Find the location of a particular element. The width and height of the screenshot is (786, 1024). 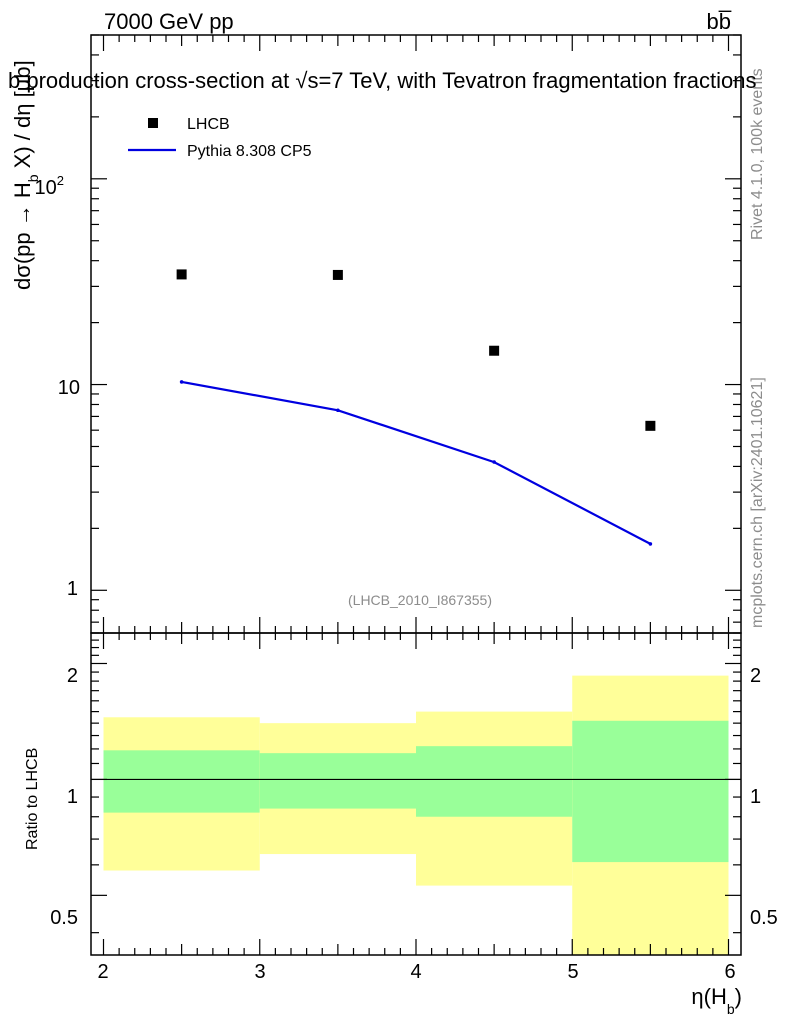

main-ylabel: dσ(pp → Hb X) / dη [μb] is located at coordinates (25, 175).